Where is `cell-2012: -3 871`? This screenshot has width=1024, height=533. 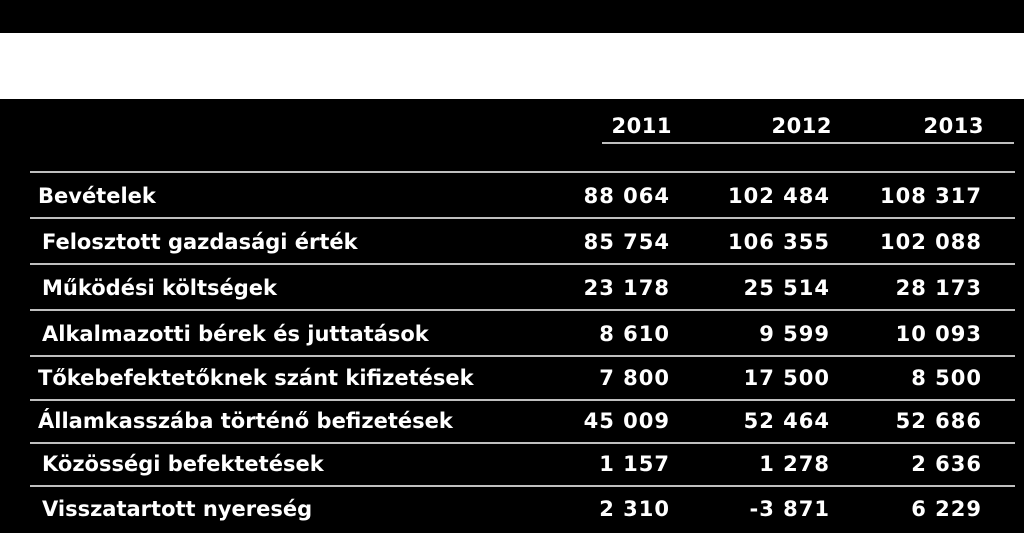
cell-2012: -3 871 is located at coordinates (789, 509).